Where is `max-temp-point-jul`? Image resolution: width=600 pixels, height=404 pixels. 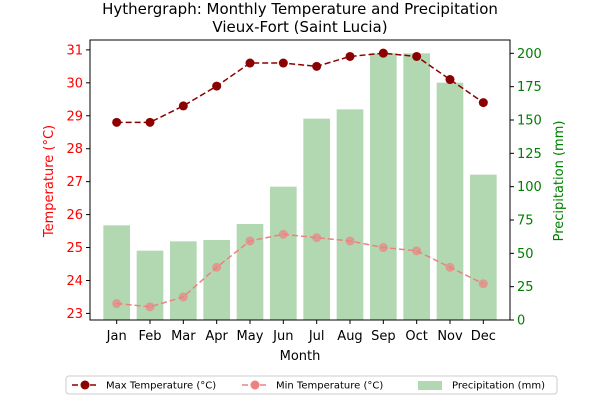
max-temp-point-jul is located at coordinates (317, 66).